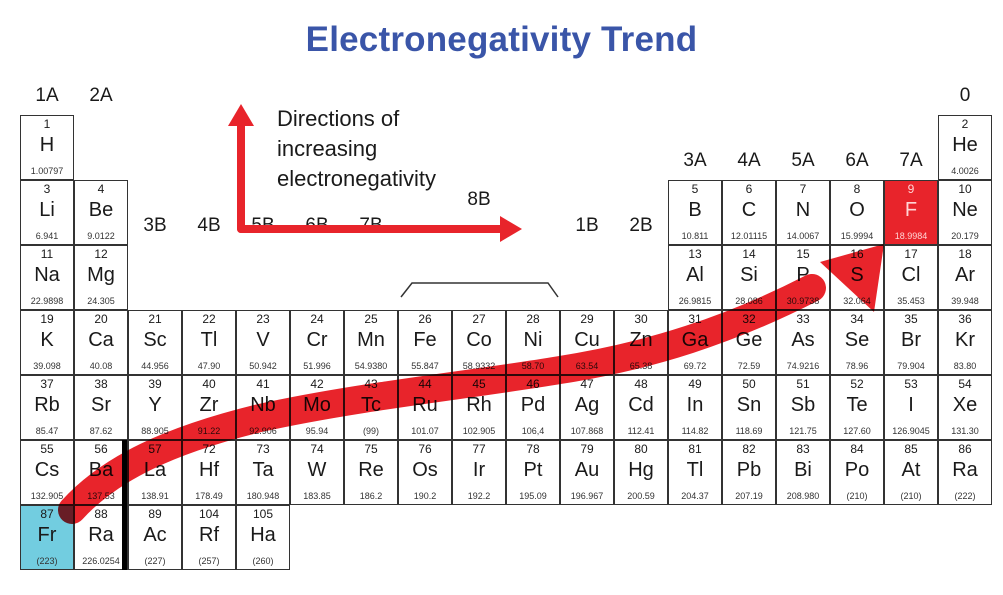 The height and width of the screenshot is (595, 1003). What do you see at coordinates (47, 301) in the screenshot?
I see `atomic-mass: 22.9898` at bounding box center [47, 301].